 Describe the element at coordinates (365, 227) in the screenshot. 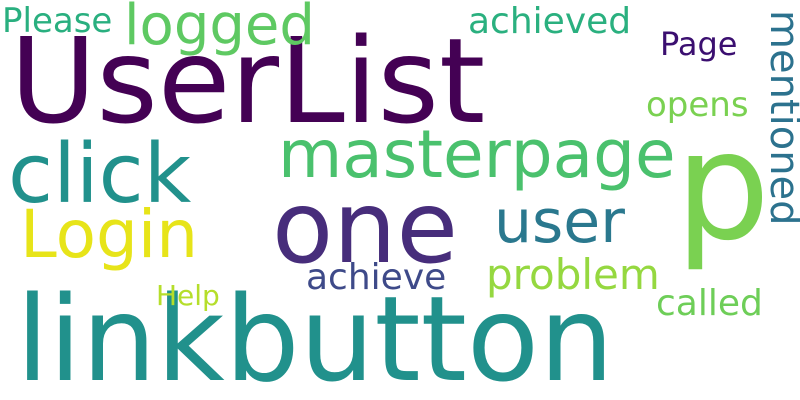

I see `word-one: one` at that location.